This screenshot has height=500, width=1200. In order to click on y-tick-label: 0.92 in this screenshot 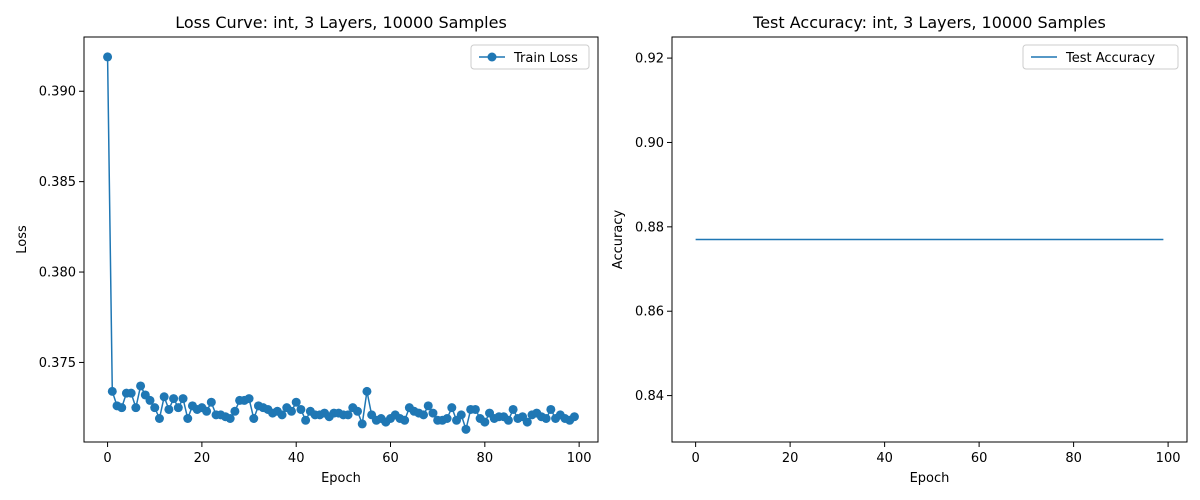, I will do `click(649, 59)`.